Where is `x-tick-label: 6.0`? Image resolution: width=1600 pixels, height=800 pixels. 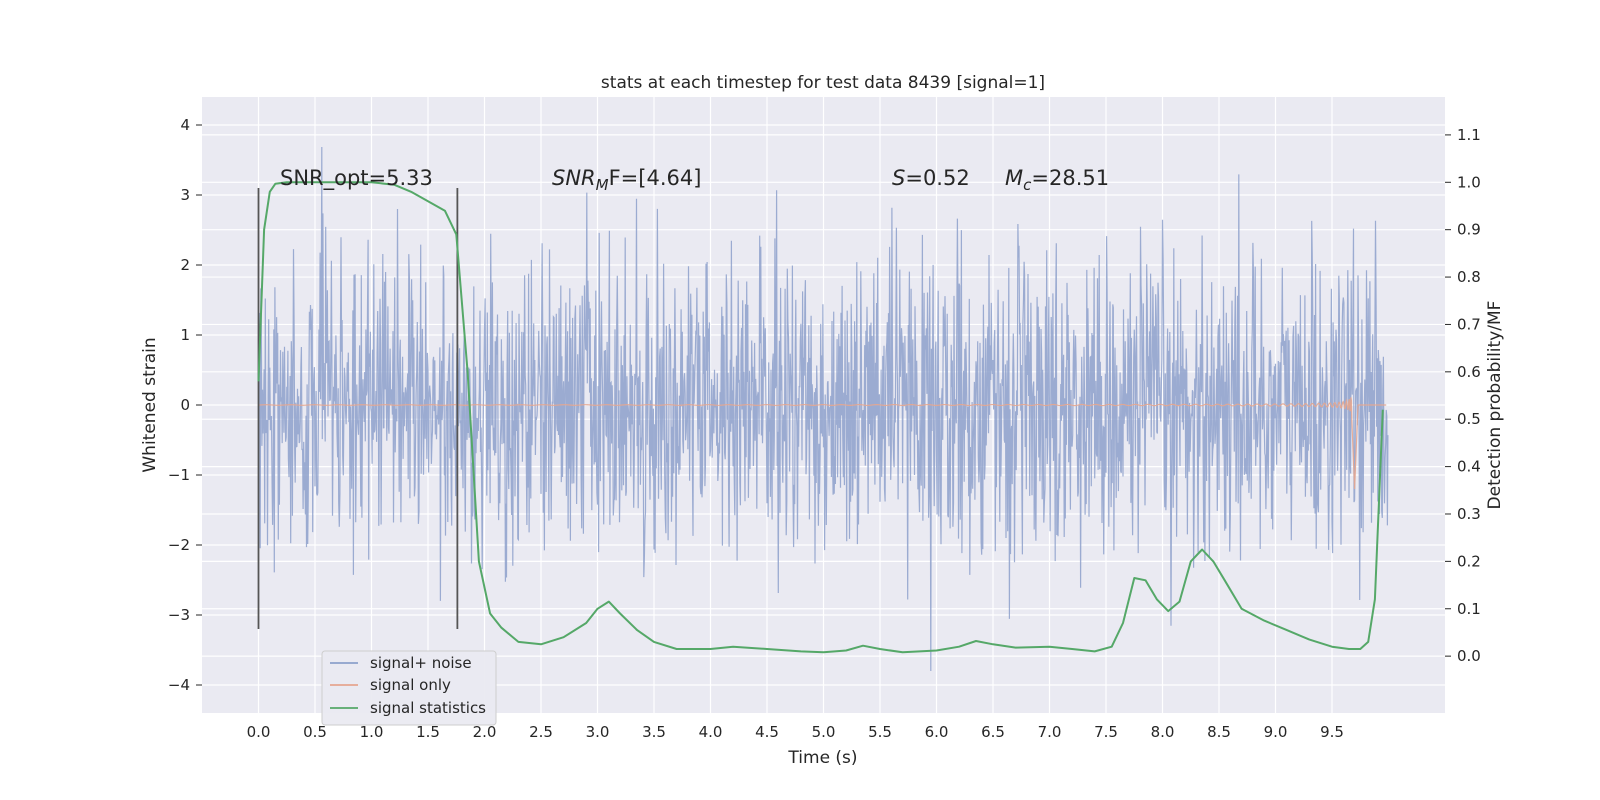 x-tick-label: 6.0 is located at coordinates (937, 732).